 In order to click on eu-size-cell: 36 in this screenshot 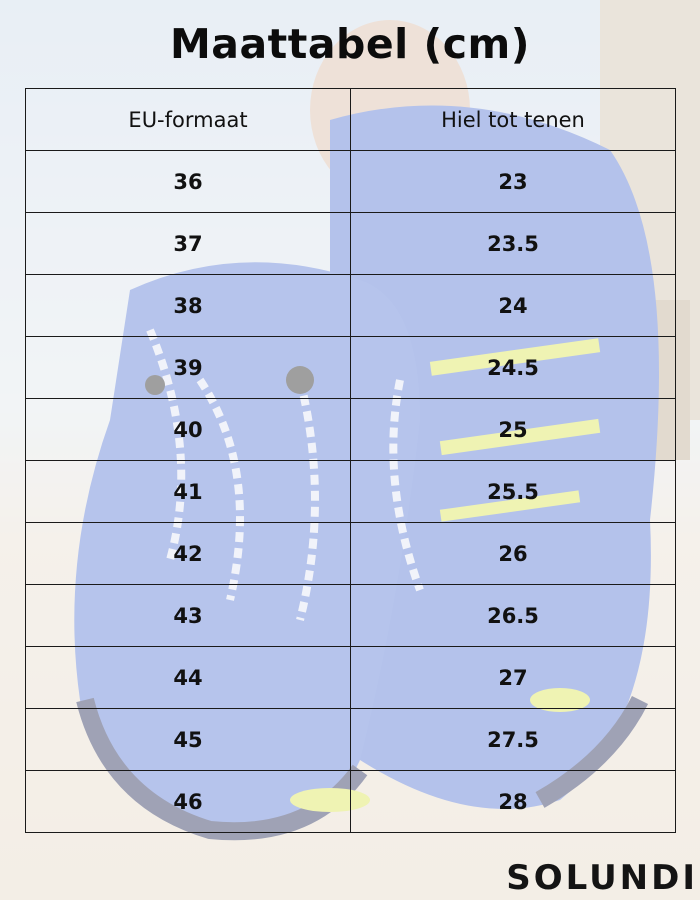, I will do `click(188, 181)`.